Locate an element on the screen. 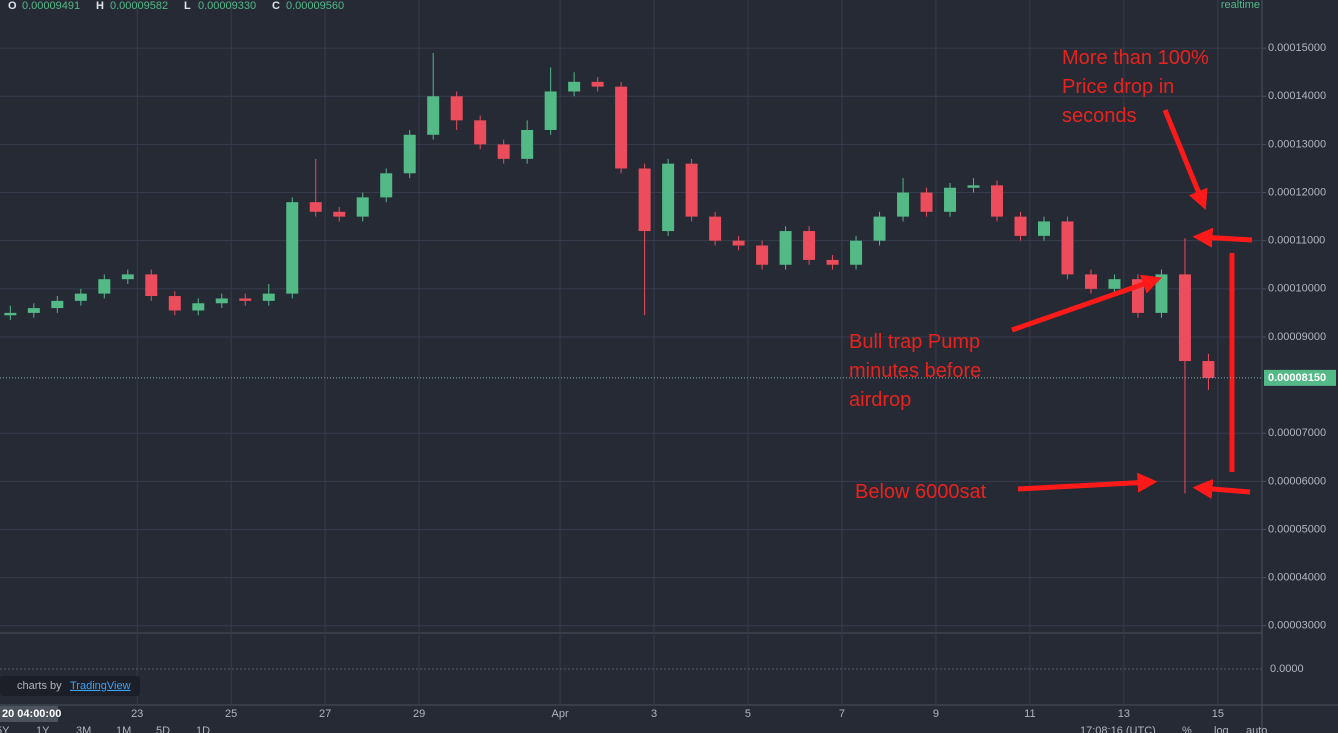  y-tick-label: 0.00005000 is located at coordinates (1297, 529).